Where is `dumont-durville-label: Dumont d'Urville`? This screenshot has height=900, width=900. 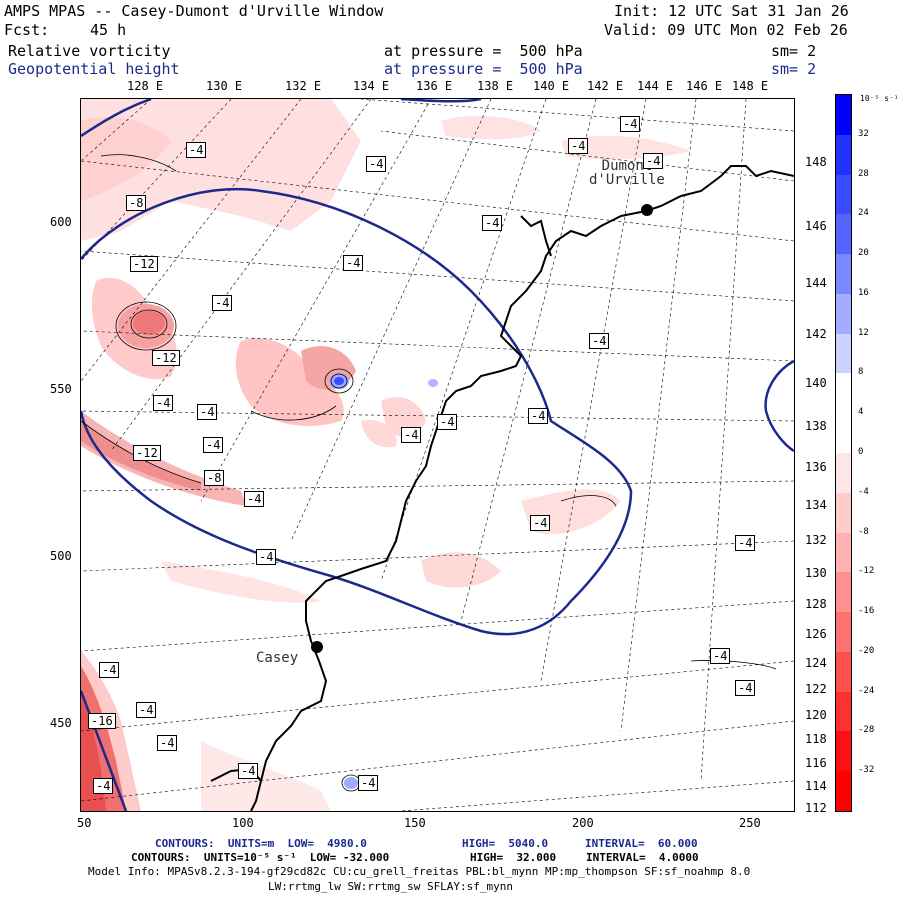
dumont-durville-label: Dumont d'Urville is located at coordinates (627, 173).